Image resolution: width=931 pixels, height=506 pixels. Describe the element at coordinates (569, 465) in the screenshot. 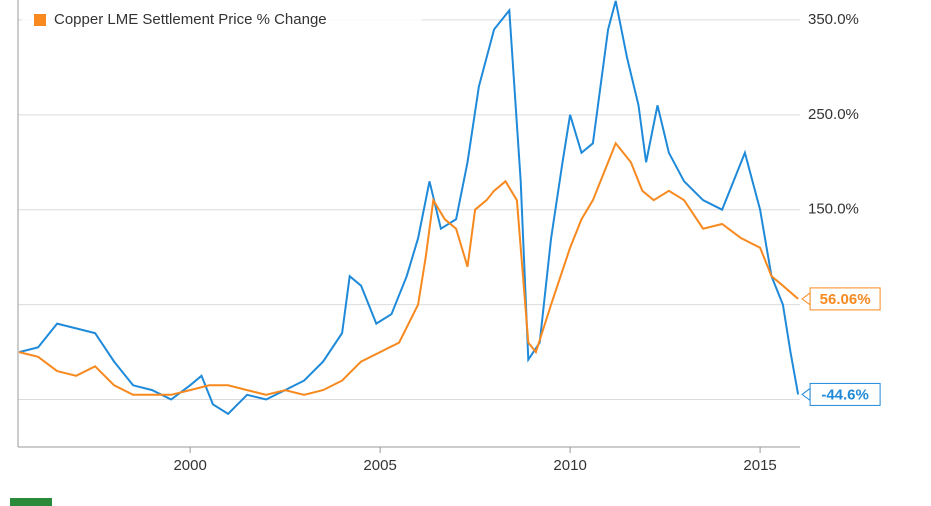

I see `x-tick-label: 2010` at that location.